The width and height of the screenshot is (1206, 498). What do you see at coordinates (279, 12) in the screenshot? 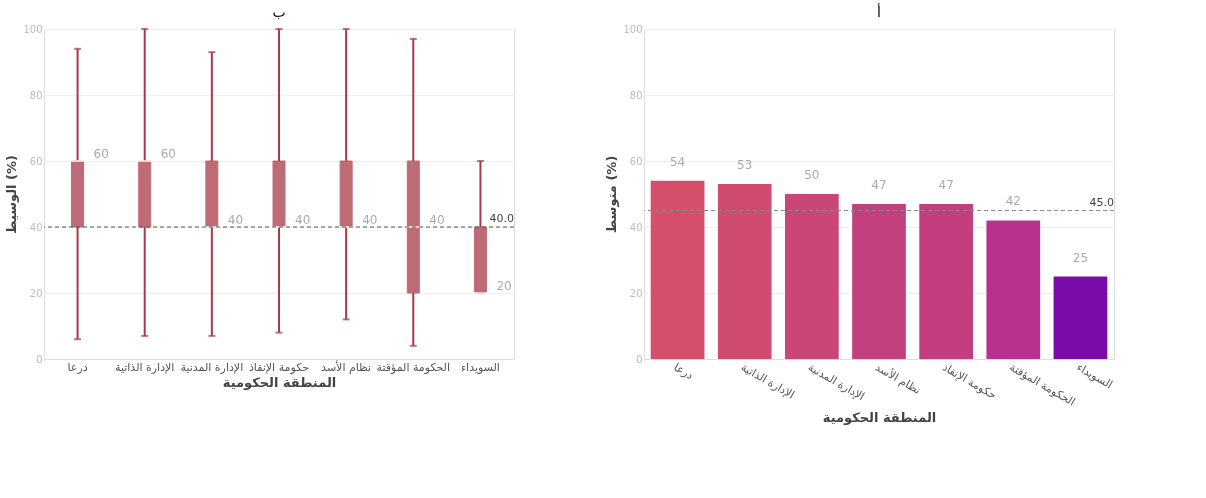
I see `chart-title: ب` at bounding box center [279, 12].